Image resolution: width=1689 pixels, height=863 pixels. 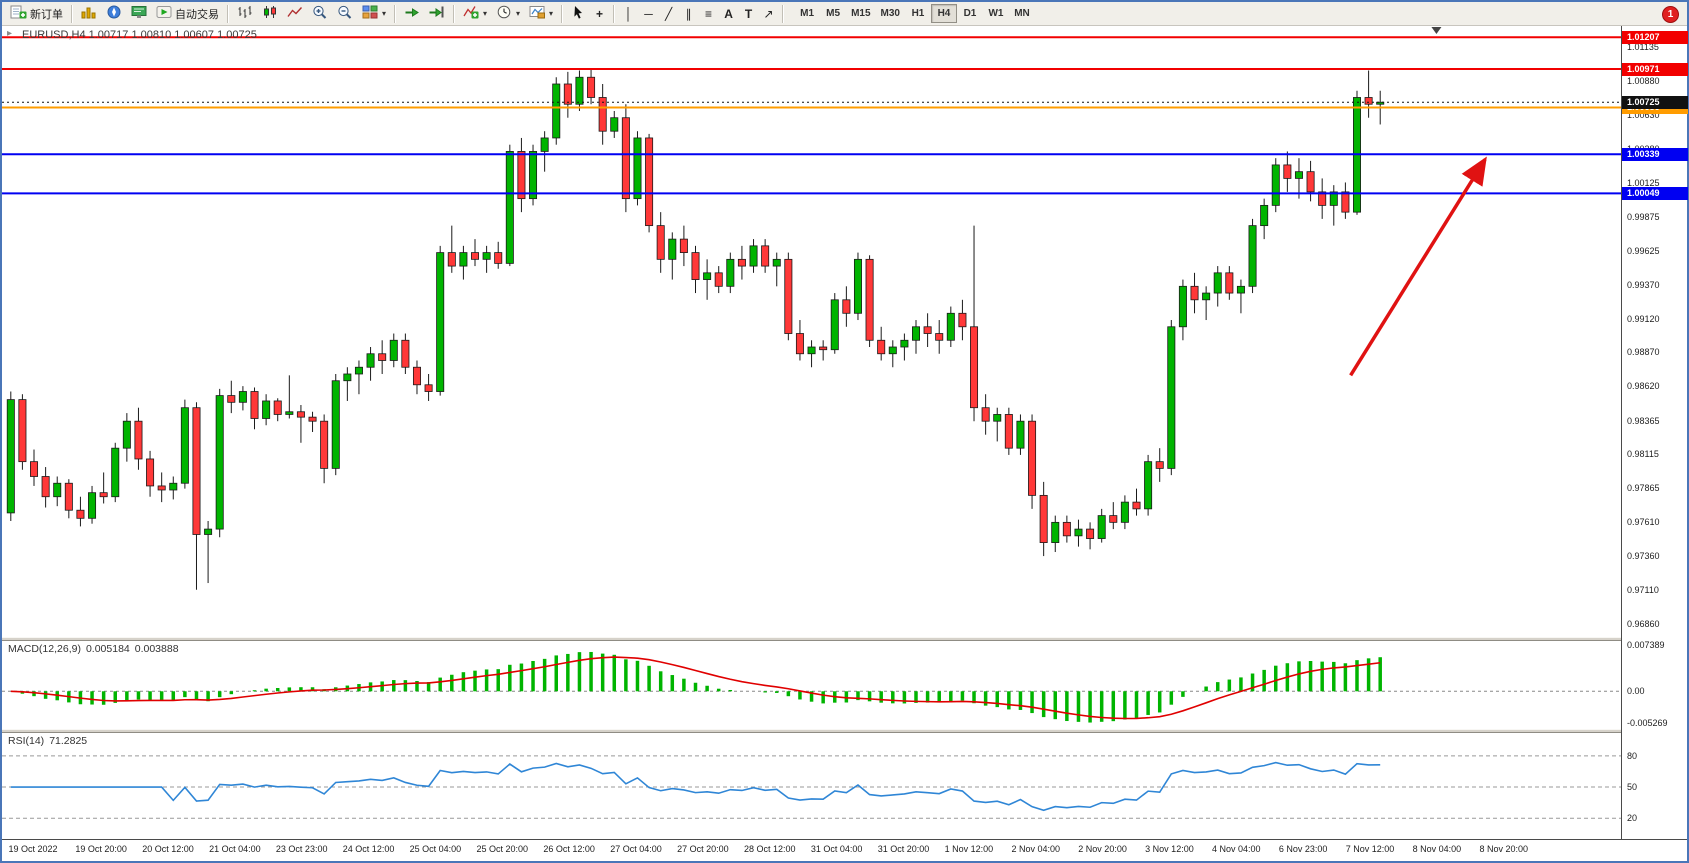 What do you see at coordinates (1643, 454) in the screenshot?
I see `price-axis-label: 0.98115` at bounding box center [1643, 454].